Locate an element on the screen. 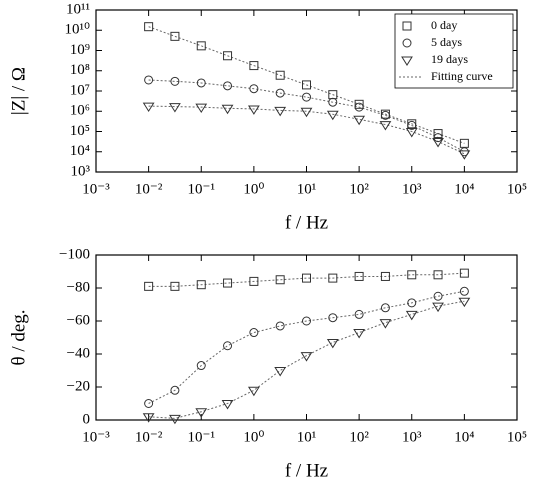  y-tick-label: 10⁹ is located at coordinates (80, 50).